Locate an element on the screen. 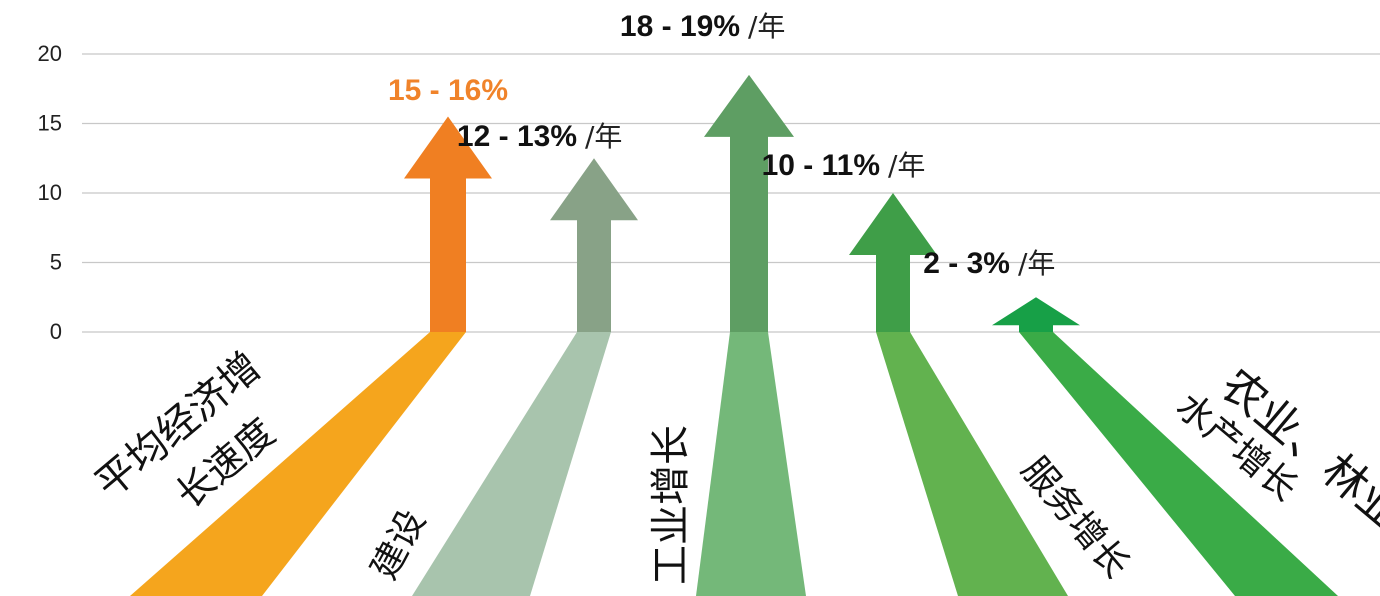 This screenshot has width=1380, height=596. value-label: 12 - 13% is located at coordinates (517, 136).